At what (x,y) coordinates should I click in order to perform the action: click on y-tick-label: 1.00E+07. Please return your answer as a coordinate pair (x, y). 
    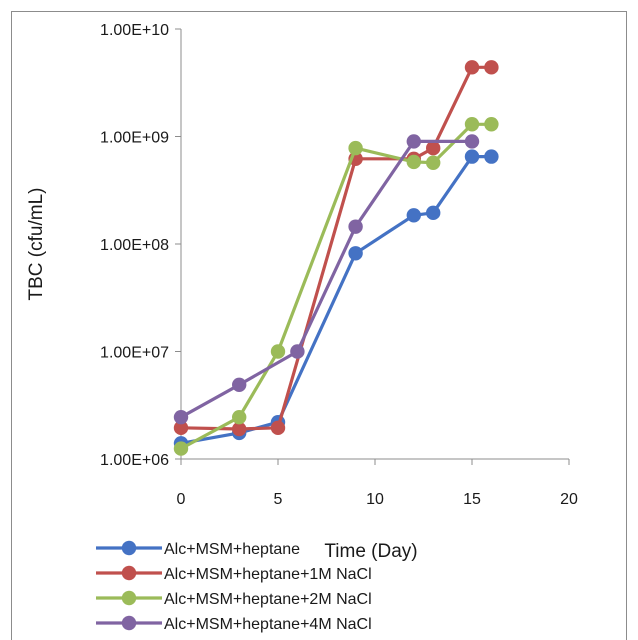
    Looking at the image, I should click on (134, 353).